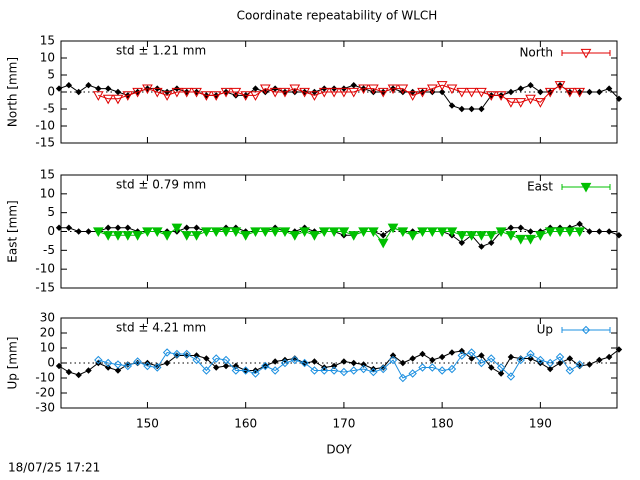  Describe the element at coordinates (442, 424) in the screenshot. I see `x-tick-label: 180` at that location.